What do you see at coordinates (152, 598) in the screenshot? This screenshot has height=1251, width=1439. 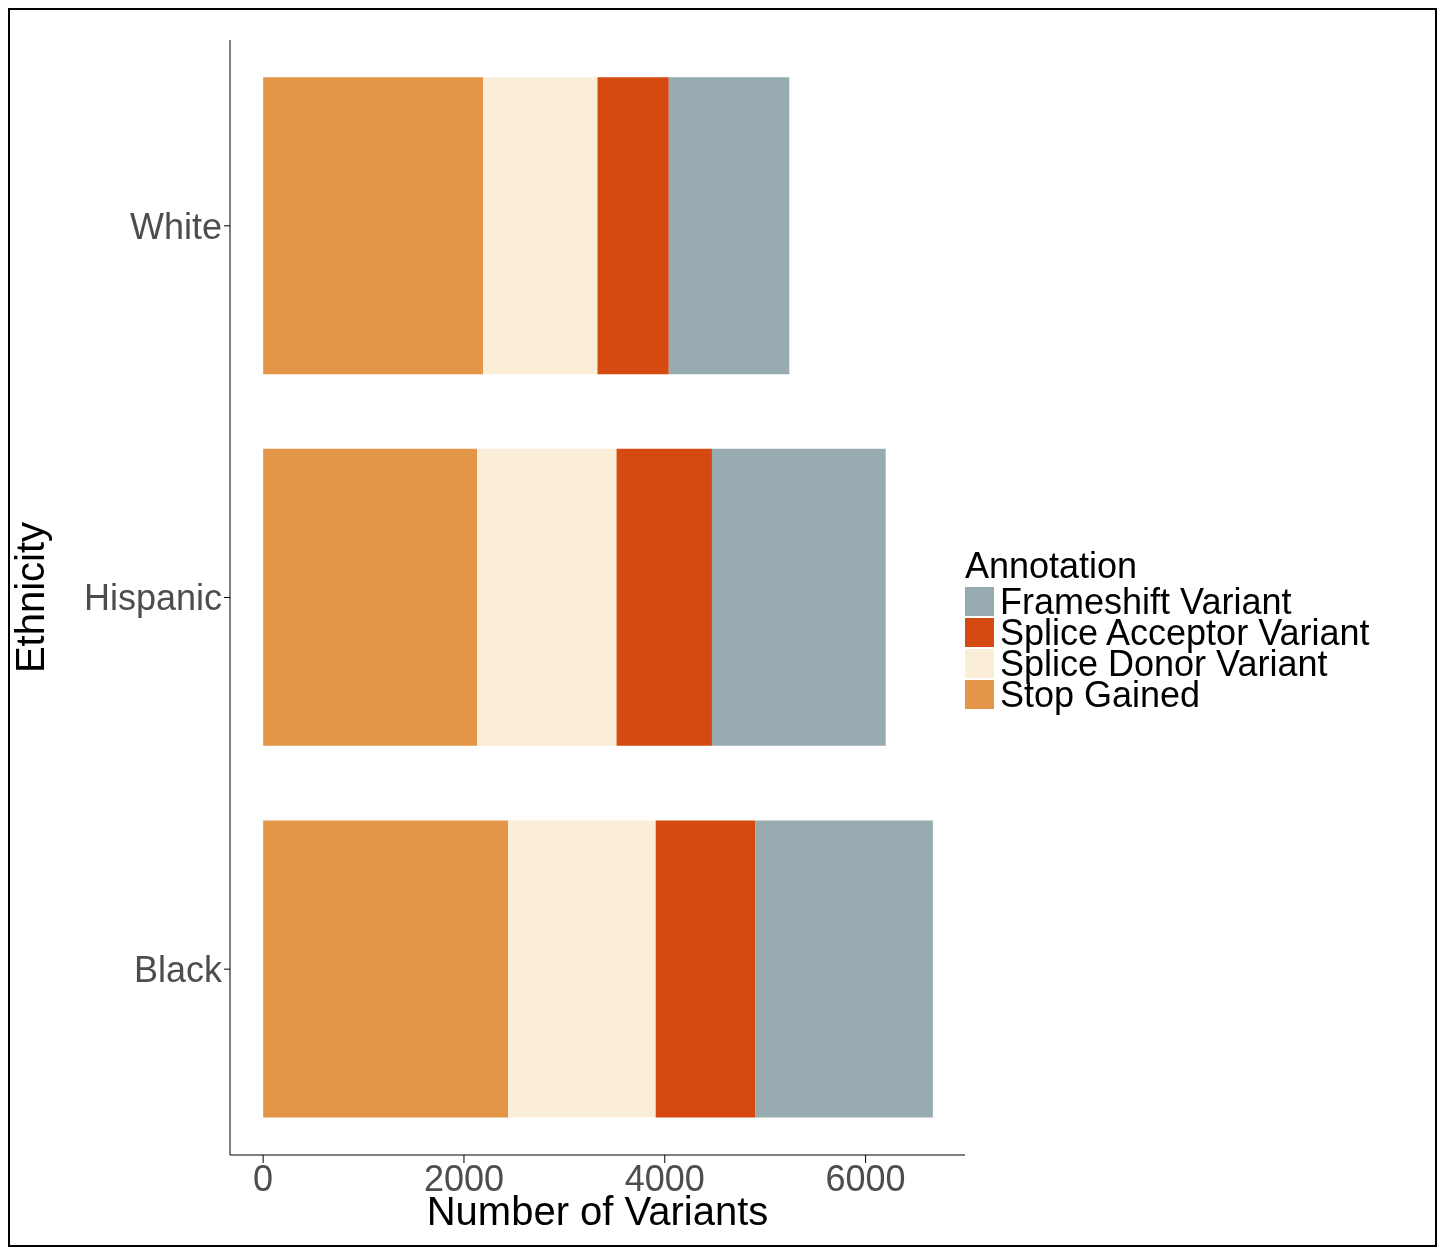 I see `y-tick-label: Hispanic` at bounding box center [152, 598].